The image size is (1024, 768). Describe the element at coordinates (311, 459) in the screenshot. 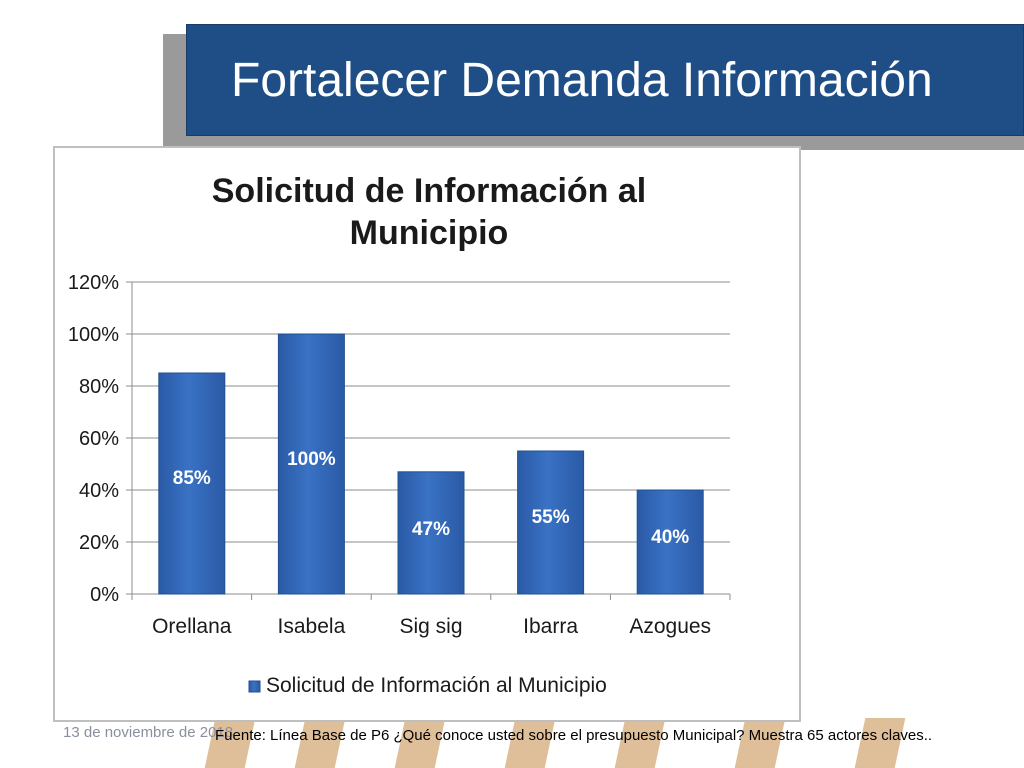

I see `data-label: 100%` at that location.